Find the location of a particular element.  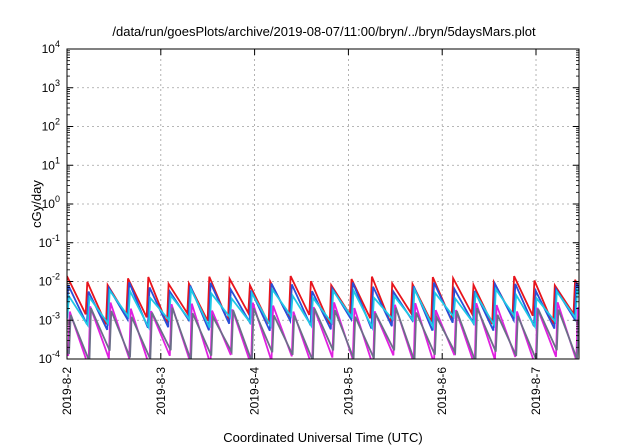

y-tick-label: 10⁴ is located at coordinates (51, 47).